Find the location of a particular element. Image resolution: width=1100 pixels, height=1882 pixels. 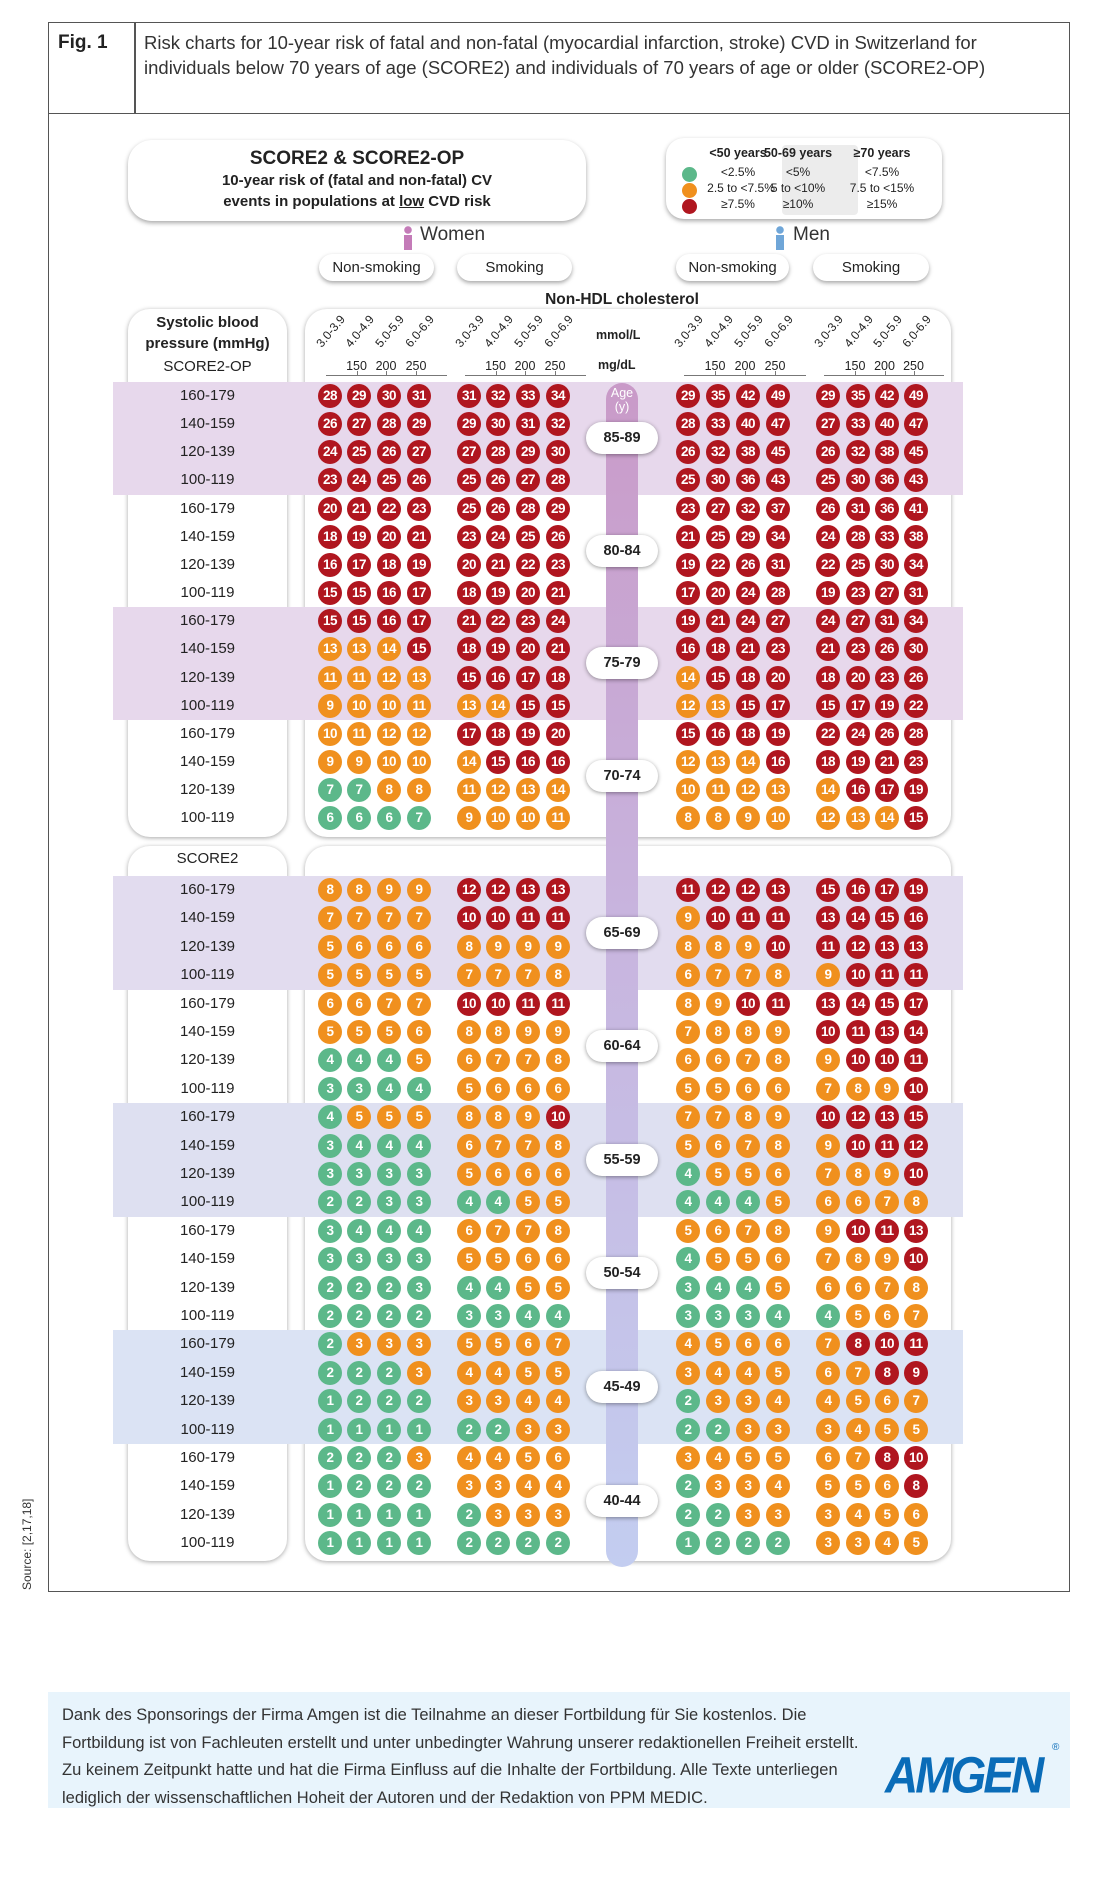

risk-cell: 14 is located at coordinates (828, 790).